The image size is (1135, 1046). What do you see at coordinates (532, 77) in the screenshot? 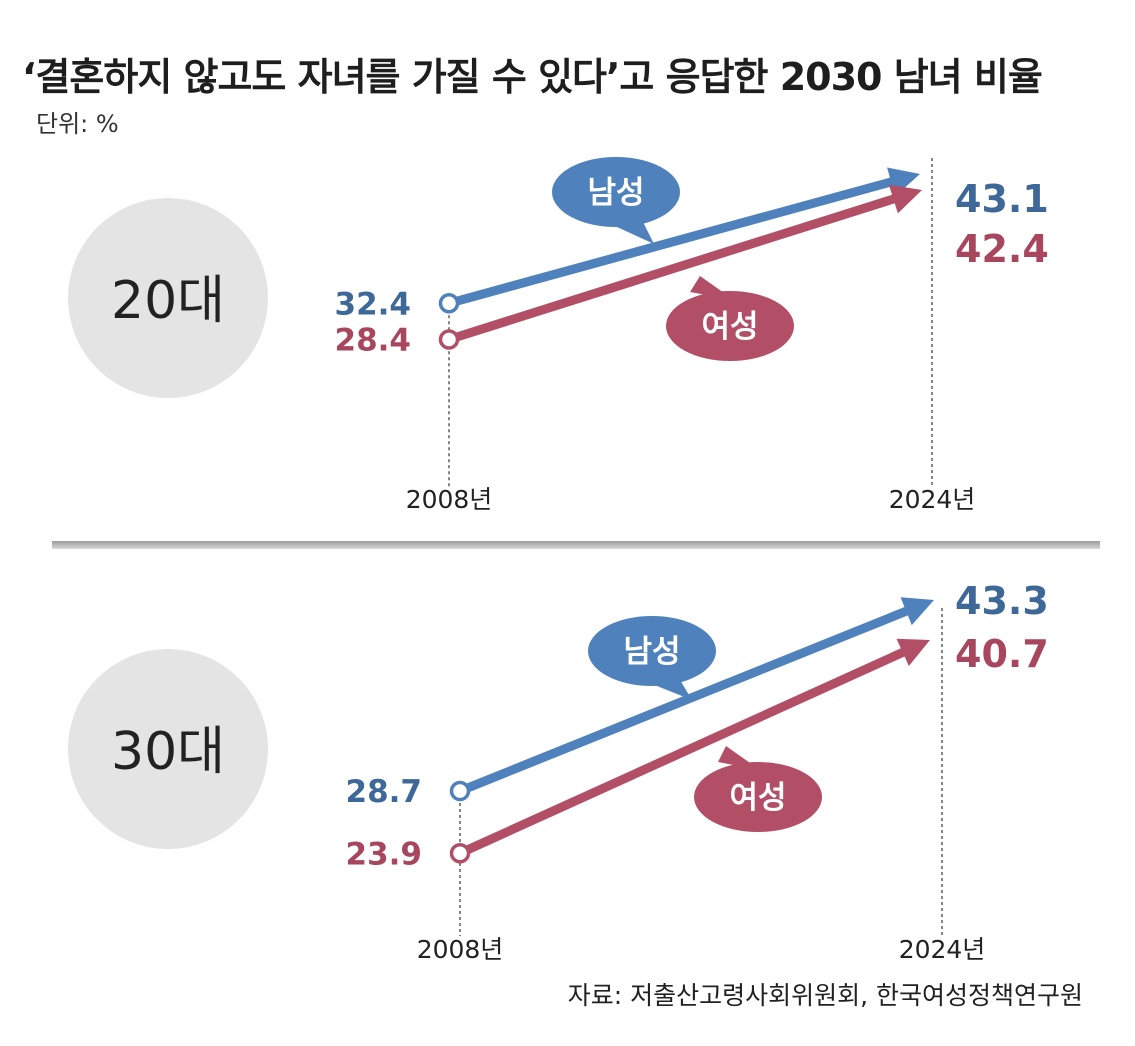
I see `chart-title: ‘결혼하지 않고도 자녀를 가질 수 있다’고 응답한 2030 남녀 비율` at bounding box center [532, 77].